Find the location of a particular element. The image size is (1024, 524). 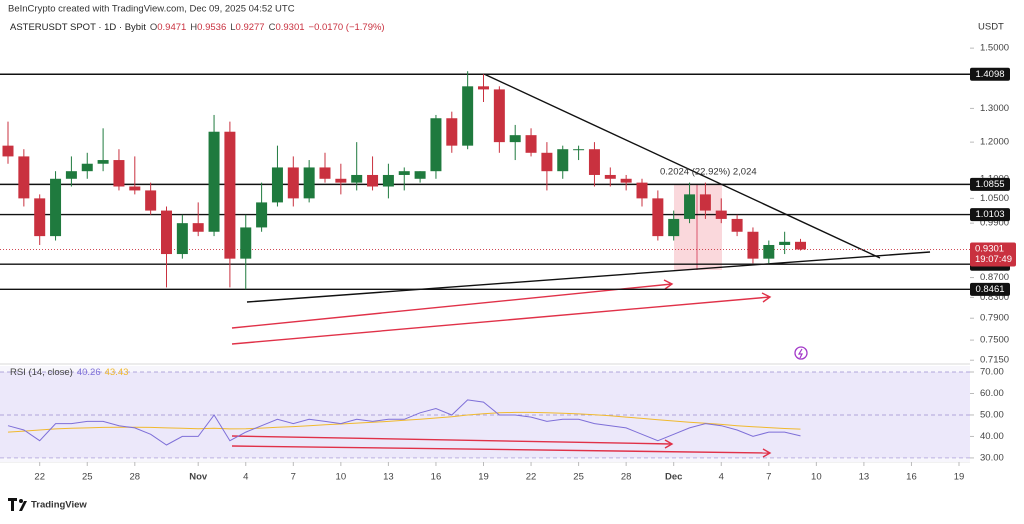

y-tick-label: 1.5000 is located at coordinates (994, 48).